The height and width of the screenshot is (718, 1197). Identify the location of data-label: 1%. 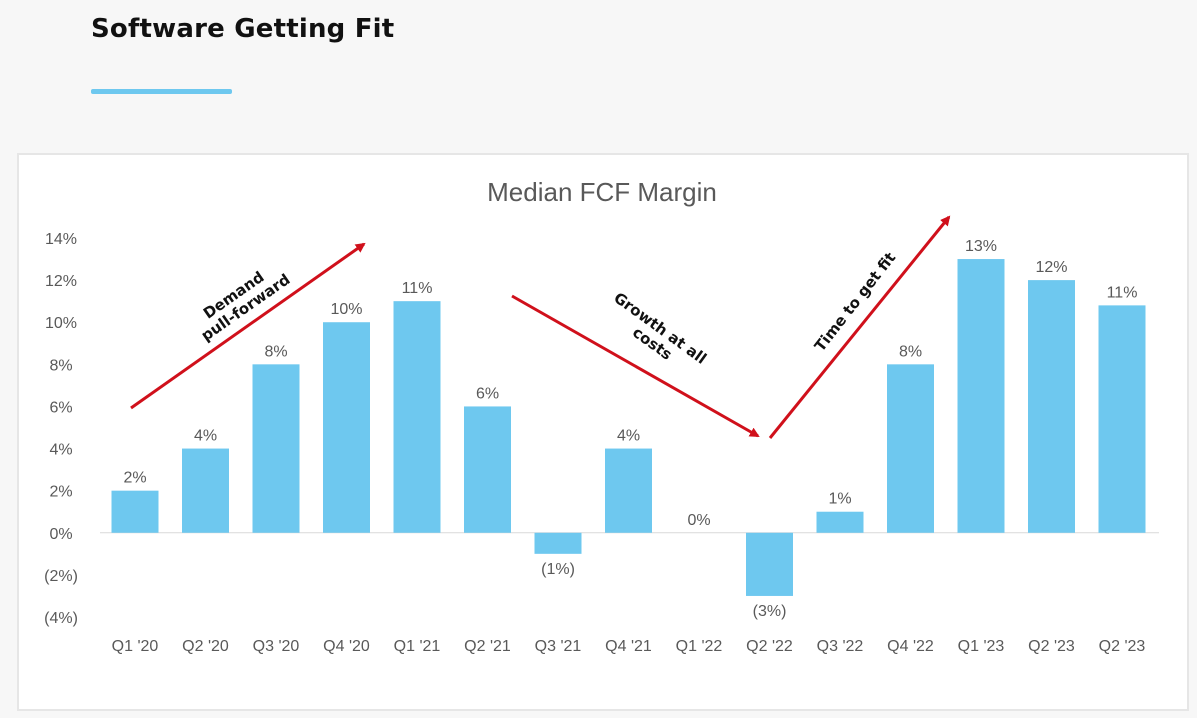
(839, 499).